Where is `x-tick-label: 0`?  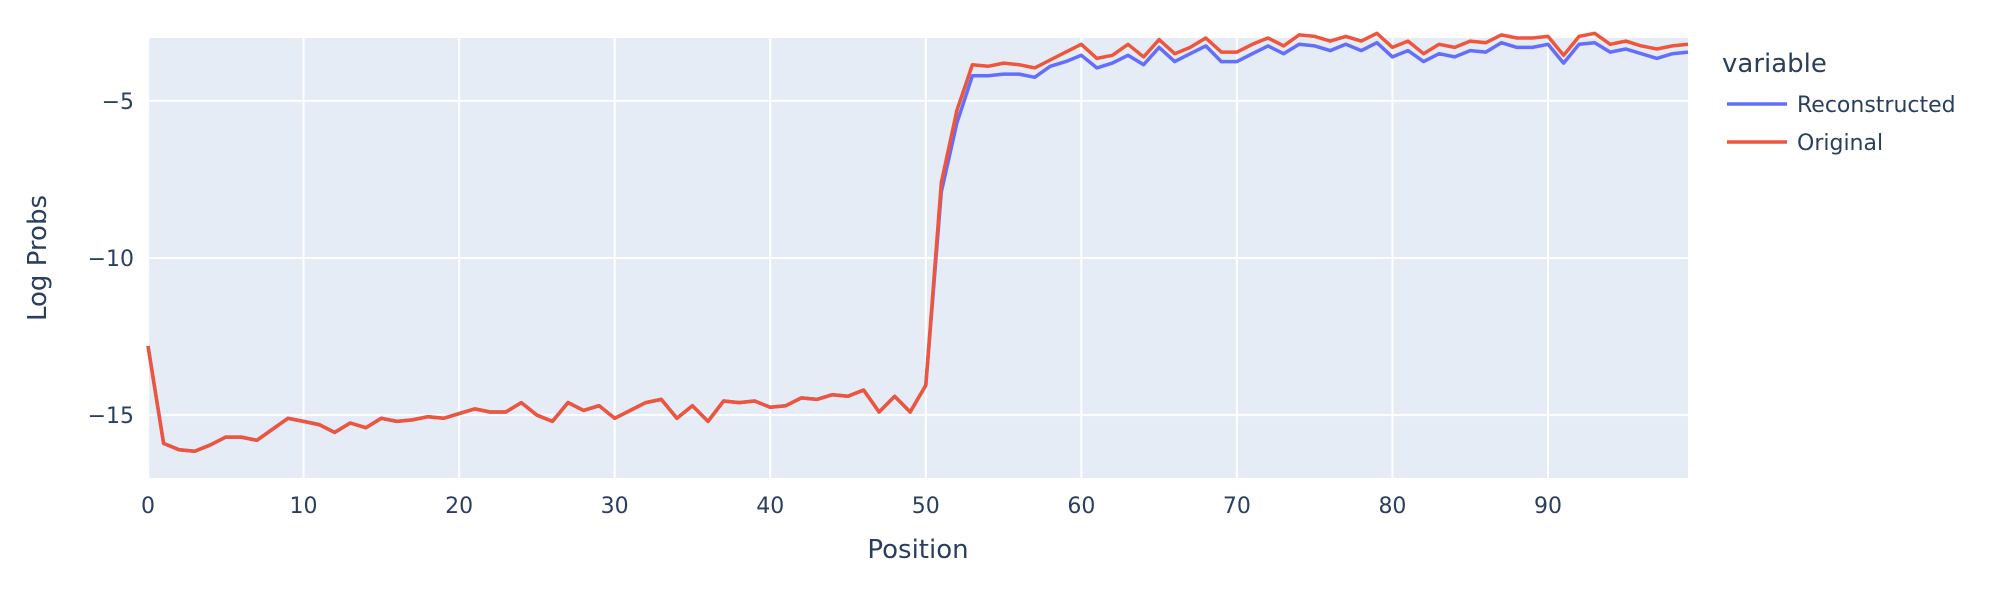 x-tick-label: 0 is located at coordinates (148, 506).